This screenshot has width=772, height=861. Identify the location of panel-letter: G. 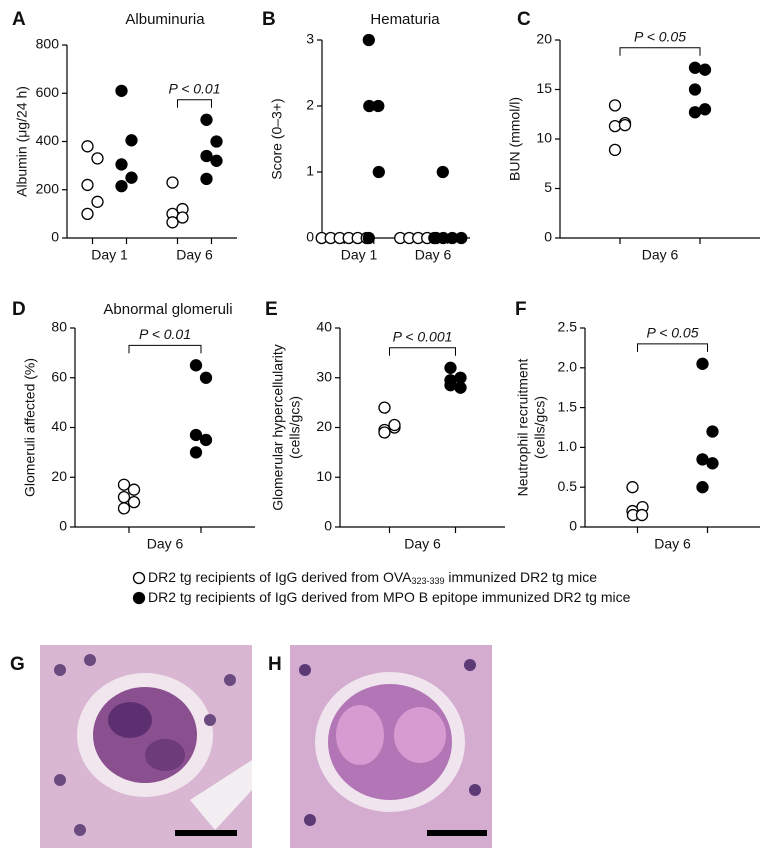
(17, 664).